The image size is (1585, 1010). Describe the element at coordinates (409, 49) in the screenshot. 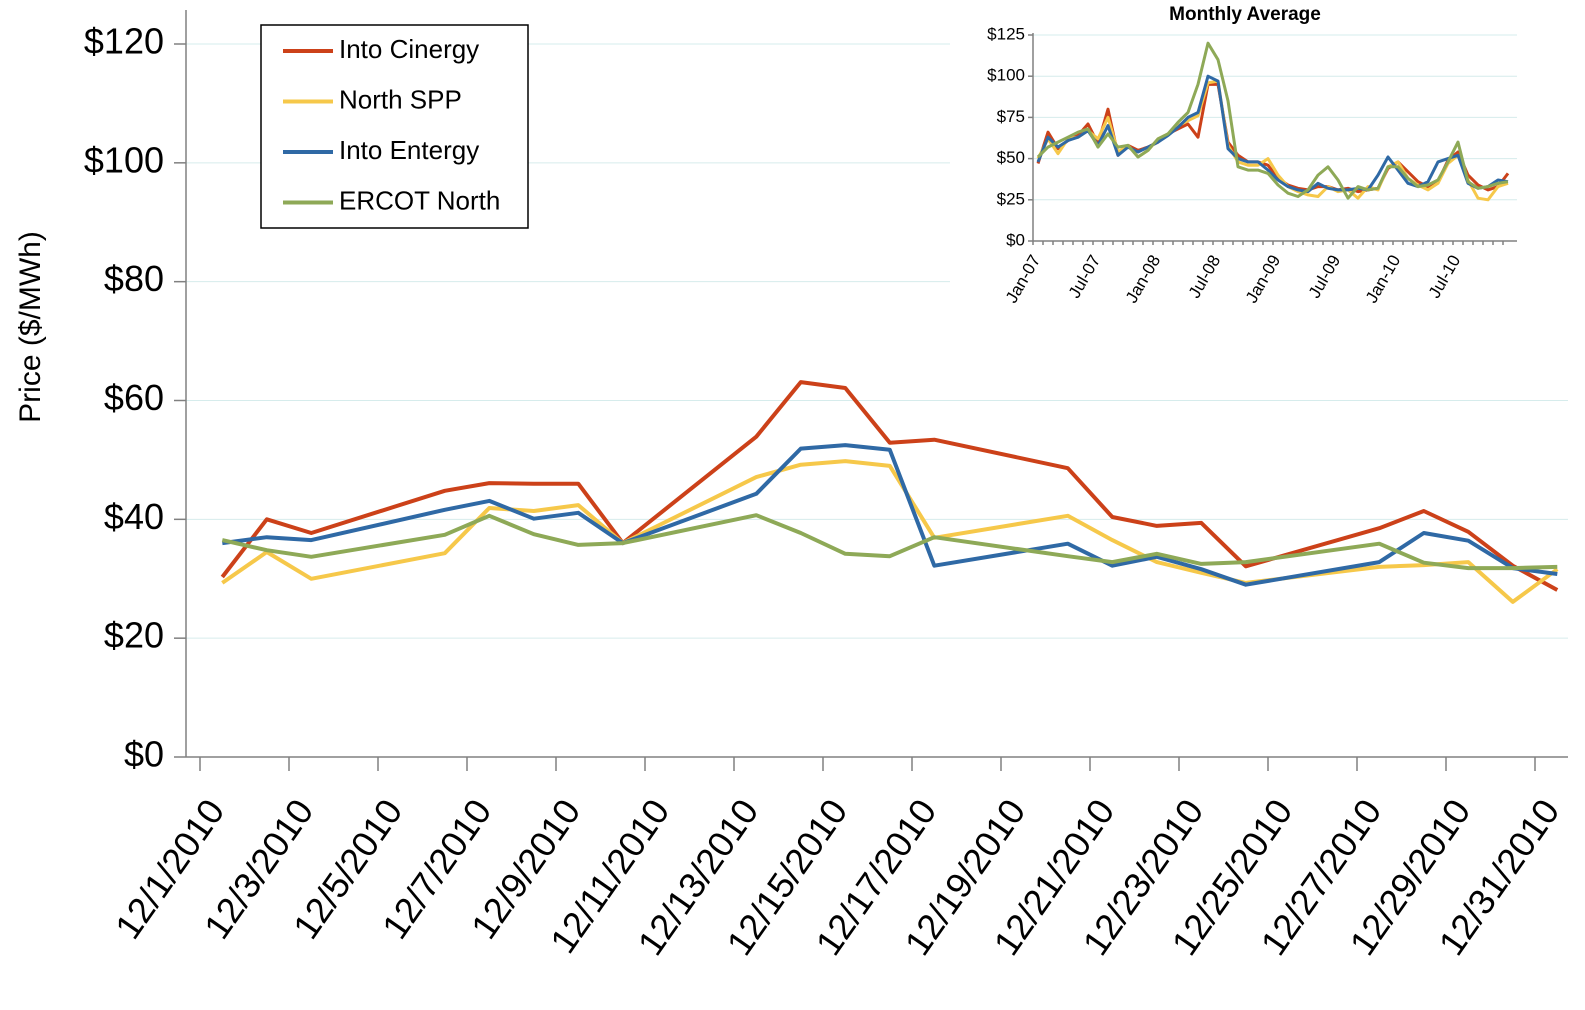

I see `legend-label: Into Cinergy` at that location.